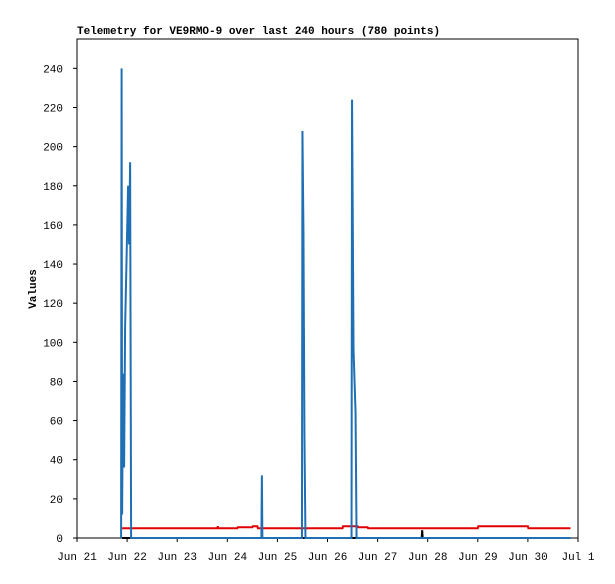 This screenshot has width=615, height=584. What do you see at coordinates (278, 558) in the screenshot?
I see `x-tick-label: Jun 25` at bounding box center [278, 558].